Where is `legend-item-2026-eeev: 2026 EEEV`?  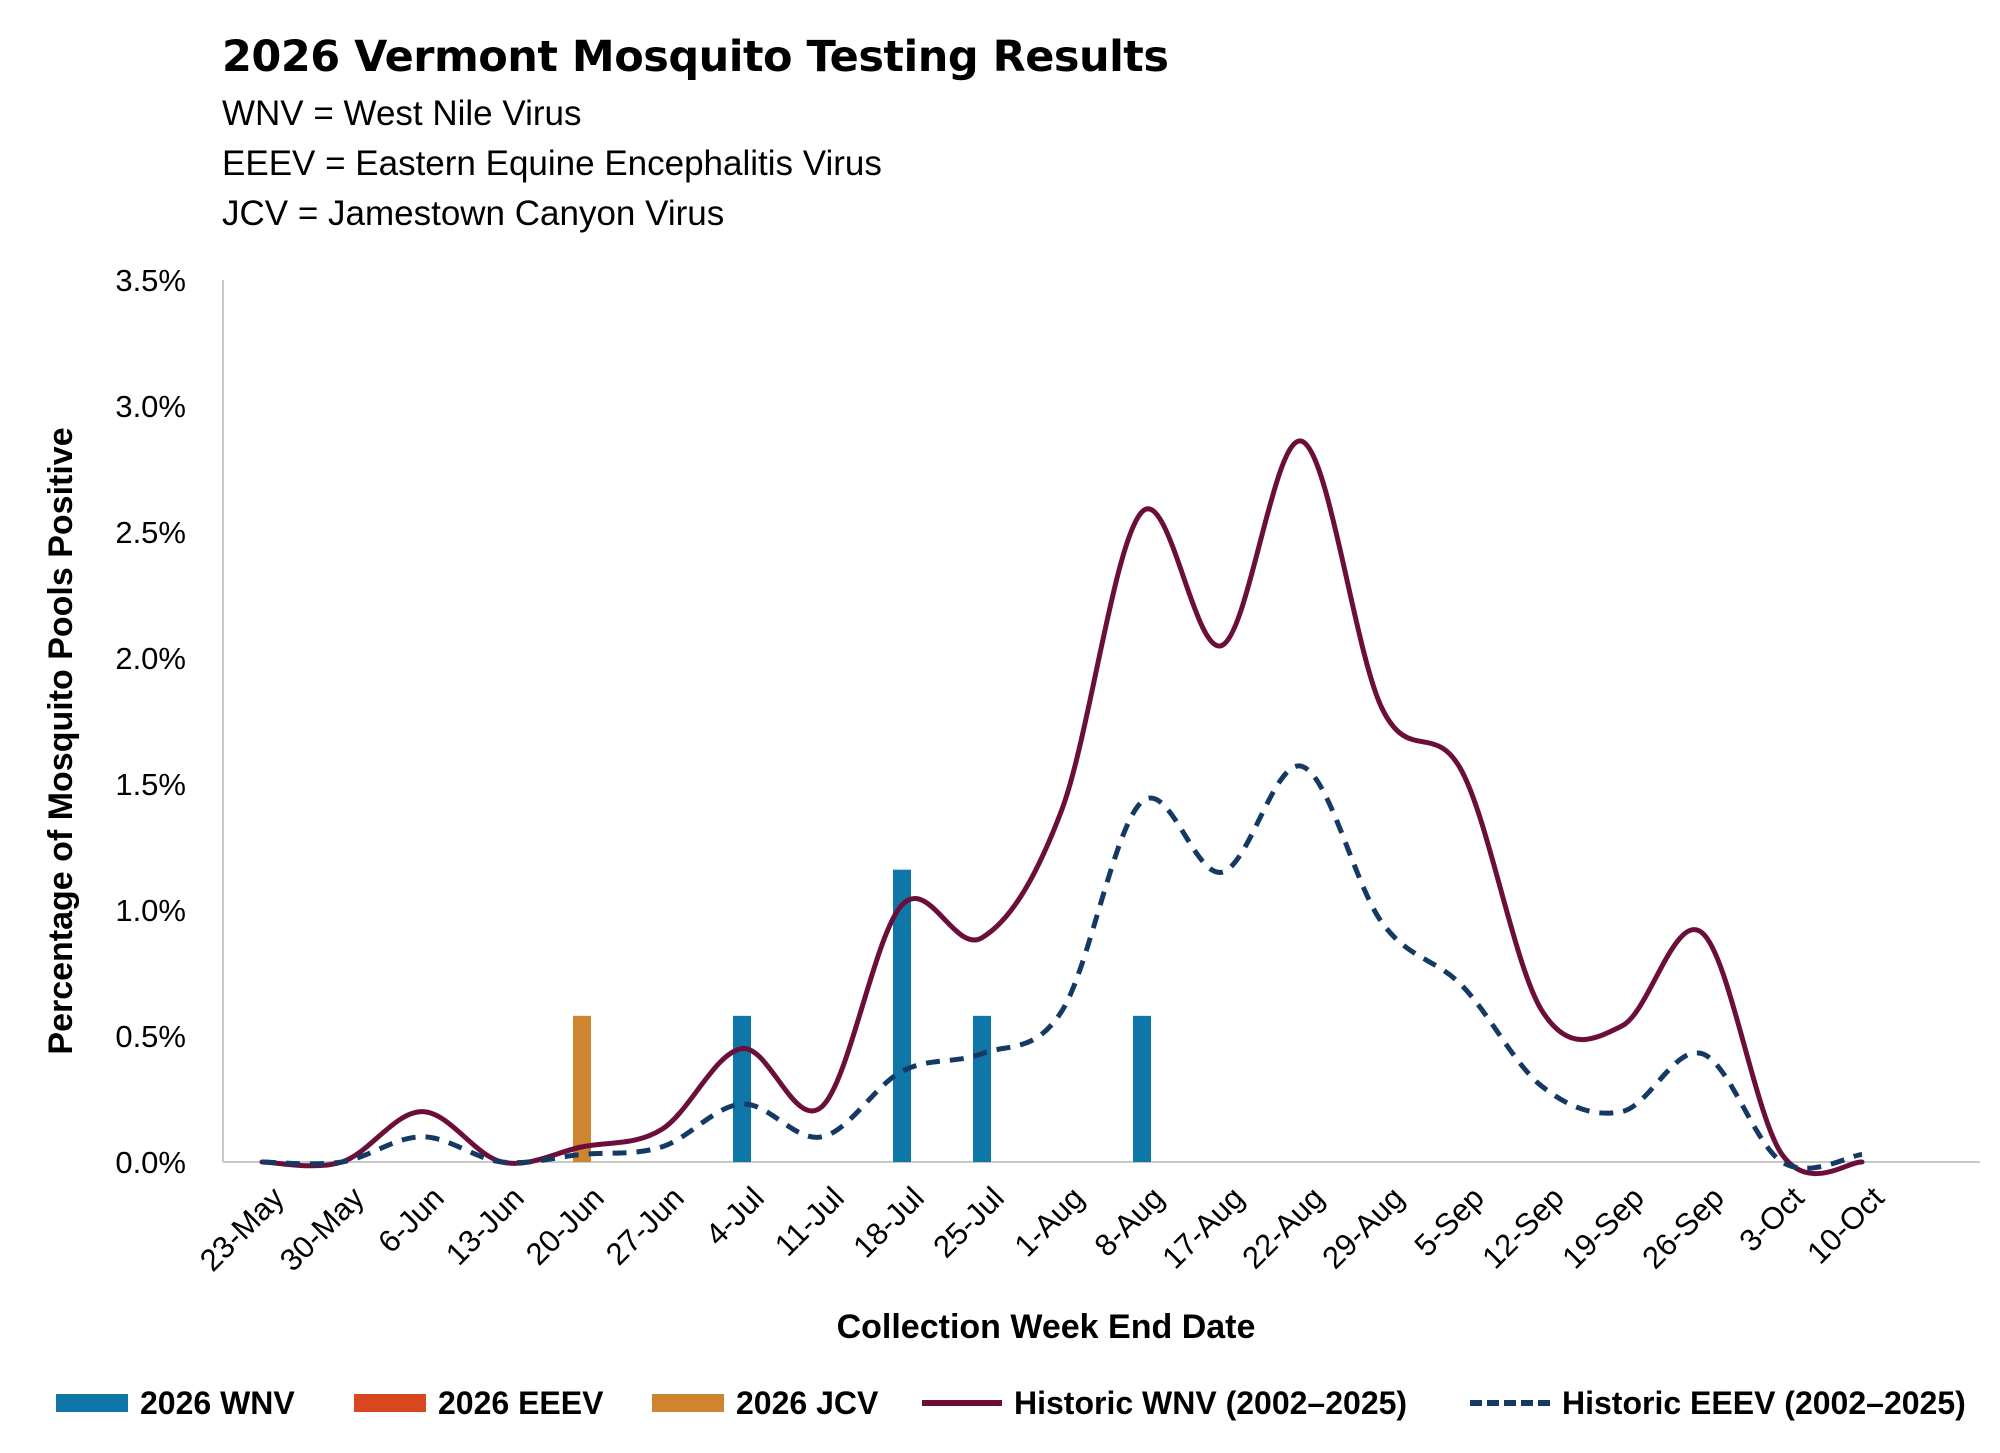
legend-item-2026-eeev: 2026 EEEV is located at coordinates (478, 1403).